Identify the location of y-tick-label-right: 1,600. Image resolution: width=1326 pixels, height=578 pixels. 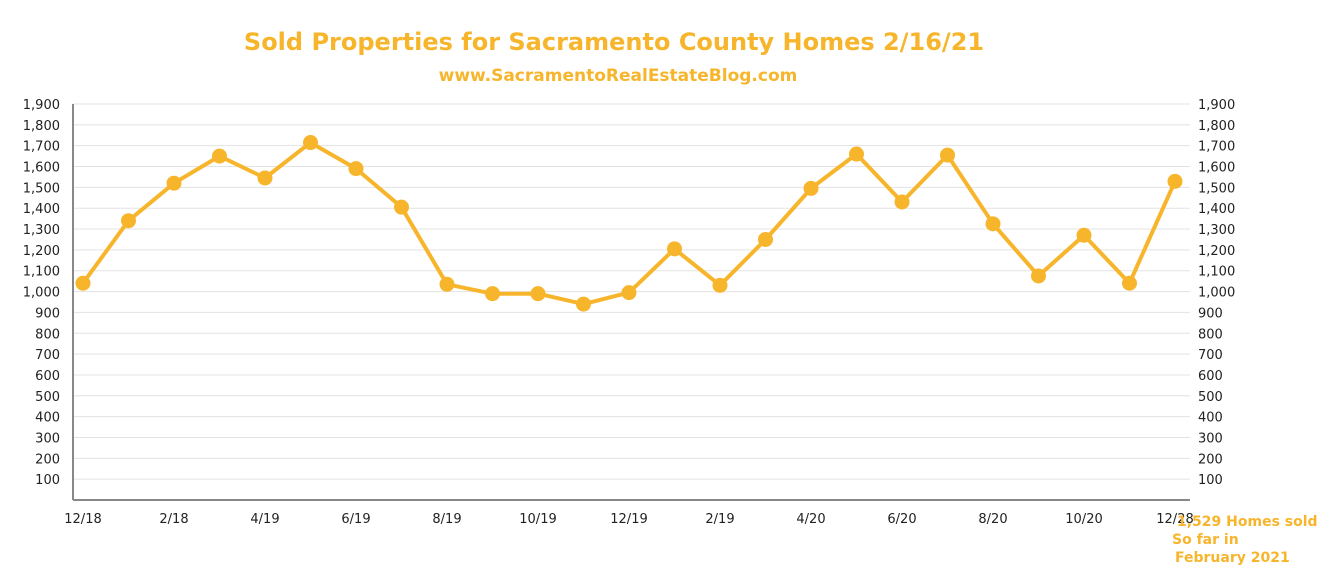
(1216, 168).